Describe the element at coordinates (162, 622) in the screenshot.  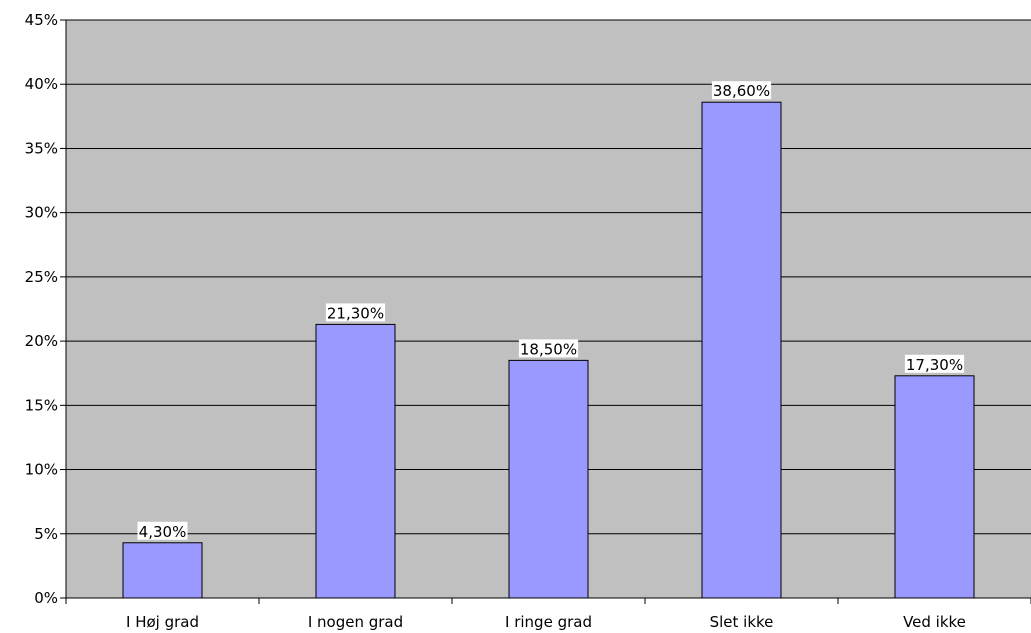
I see `x-tick-label: I Høj grad` at that location.